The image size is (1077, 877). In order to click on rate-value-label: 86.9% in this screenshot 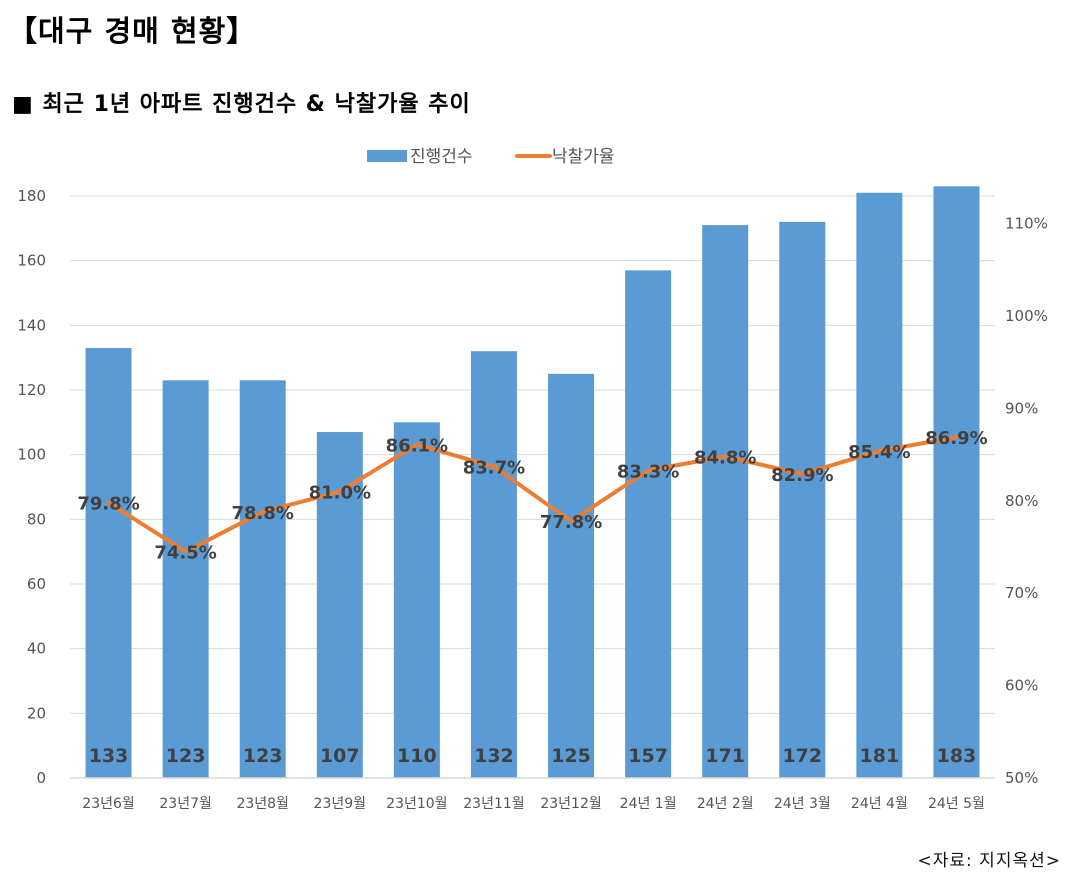, I will do `click(956, 438)`.